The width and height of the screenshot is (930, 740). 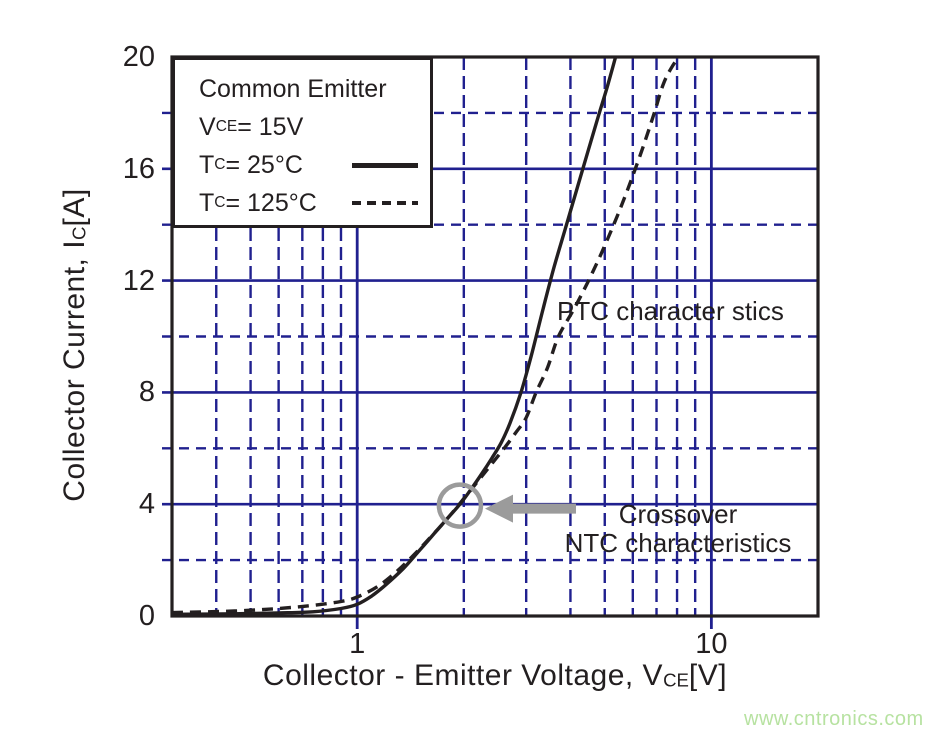 I want to click on legend-condition: V CE = 15V, so click(x=308, y=127).